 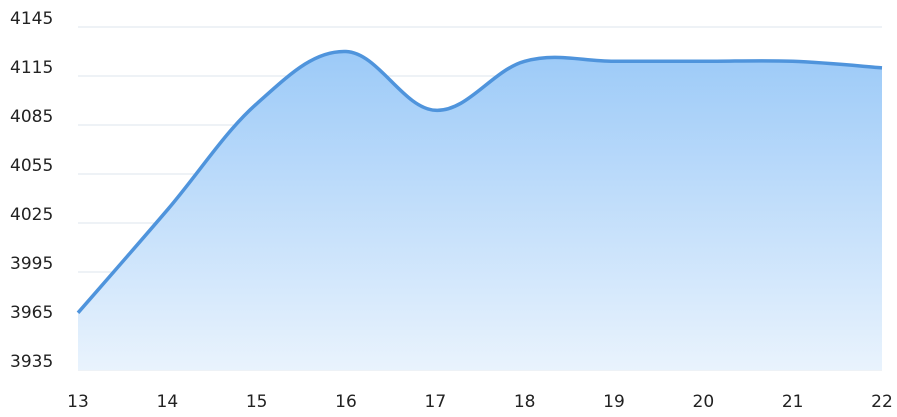 I want to click on x-tick-label: 20, so click(x=704, y=402).